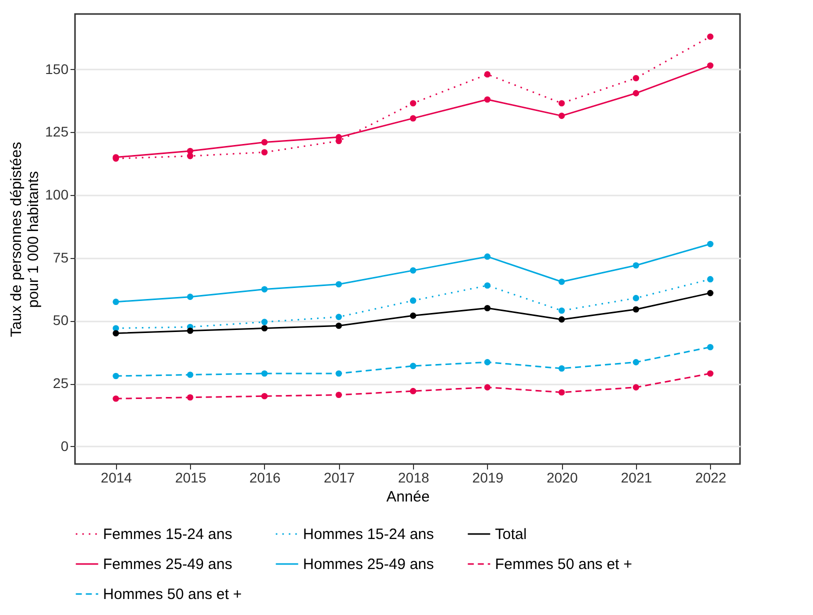  I want to click on x-tick-label: 2018, so click(414, 478).